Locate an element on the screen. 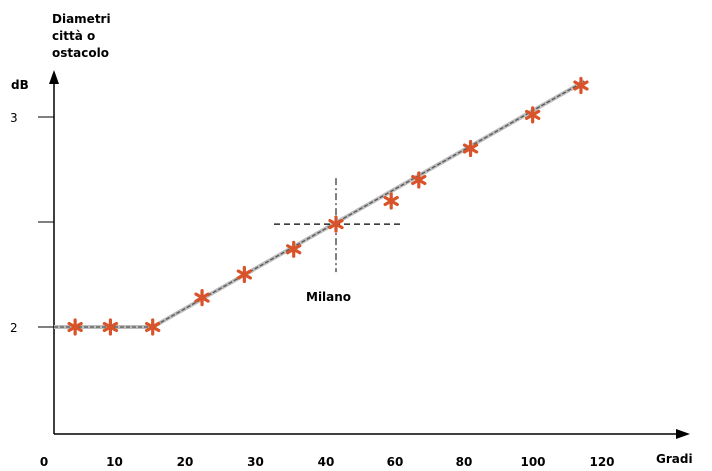 The height and width of the screenshot is (471, 712). x-tick-label: 20 is located at coordinates (185, 462).